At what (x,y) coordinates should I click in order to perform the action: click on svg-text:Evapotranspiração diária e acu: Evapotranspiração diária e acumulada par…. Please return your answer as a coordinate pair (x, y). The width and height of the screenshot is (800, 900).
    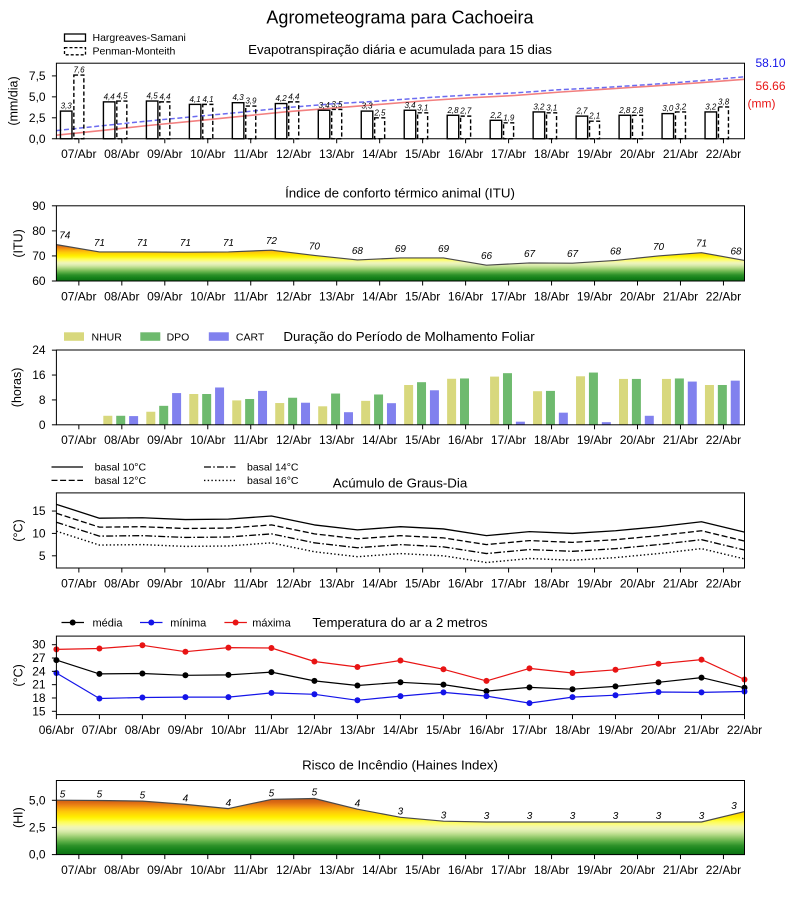
    Looking at the image, I should click on (400, 49).